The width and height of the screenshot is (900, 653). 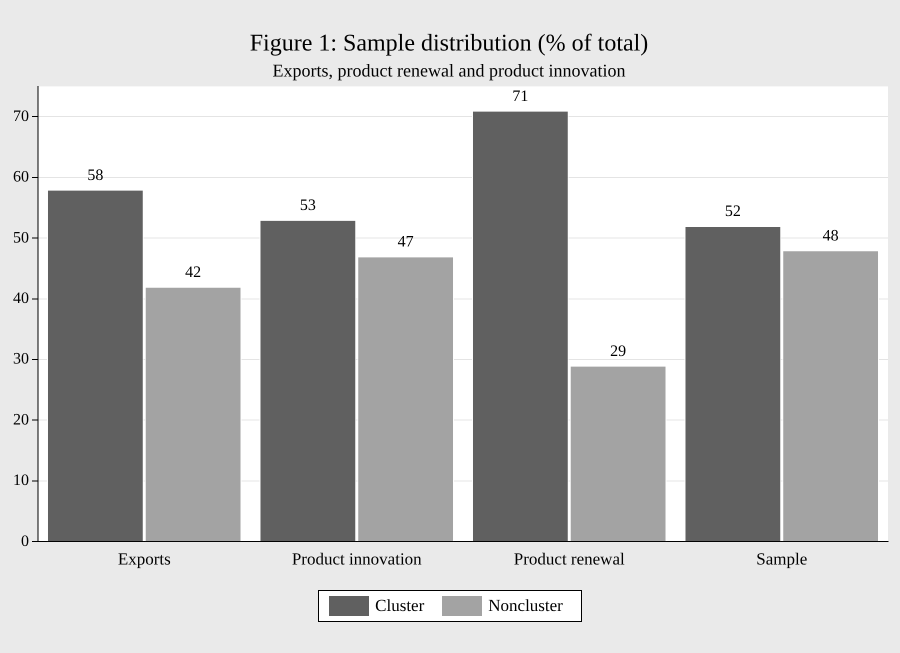 I want to click on chart-title: Figure 1: Sample distribution (% of total), so click(x=449, y=43).